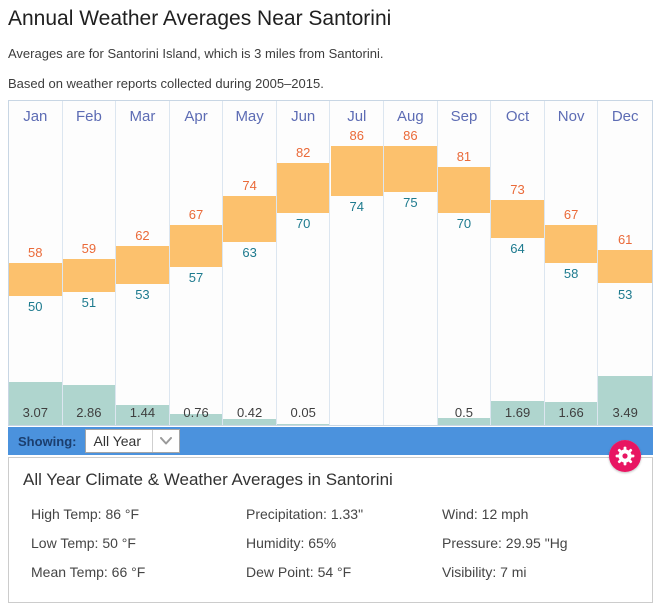 Image resolution: width=661 pixels, height=606 pixels. Describe the element at coordinates (571, 215) in the screenshot. I see `high-temp-label: 67` at that location.